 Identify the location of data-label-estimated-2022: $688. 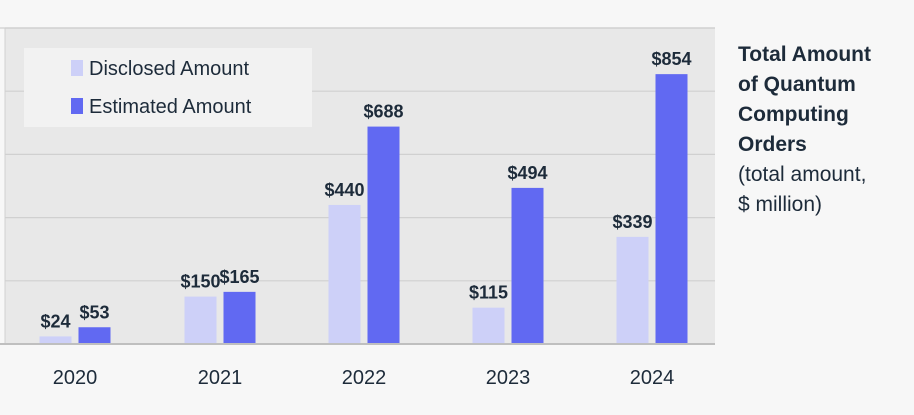
(383, 112).